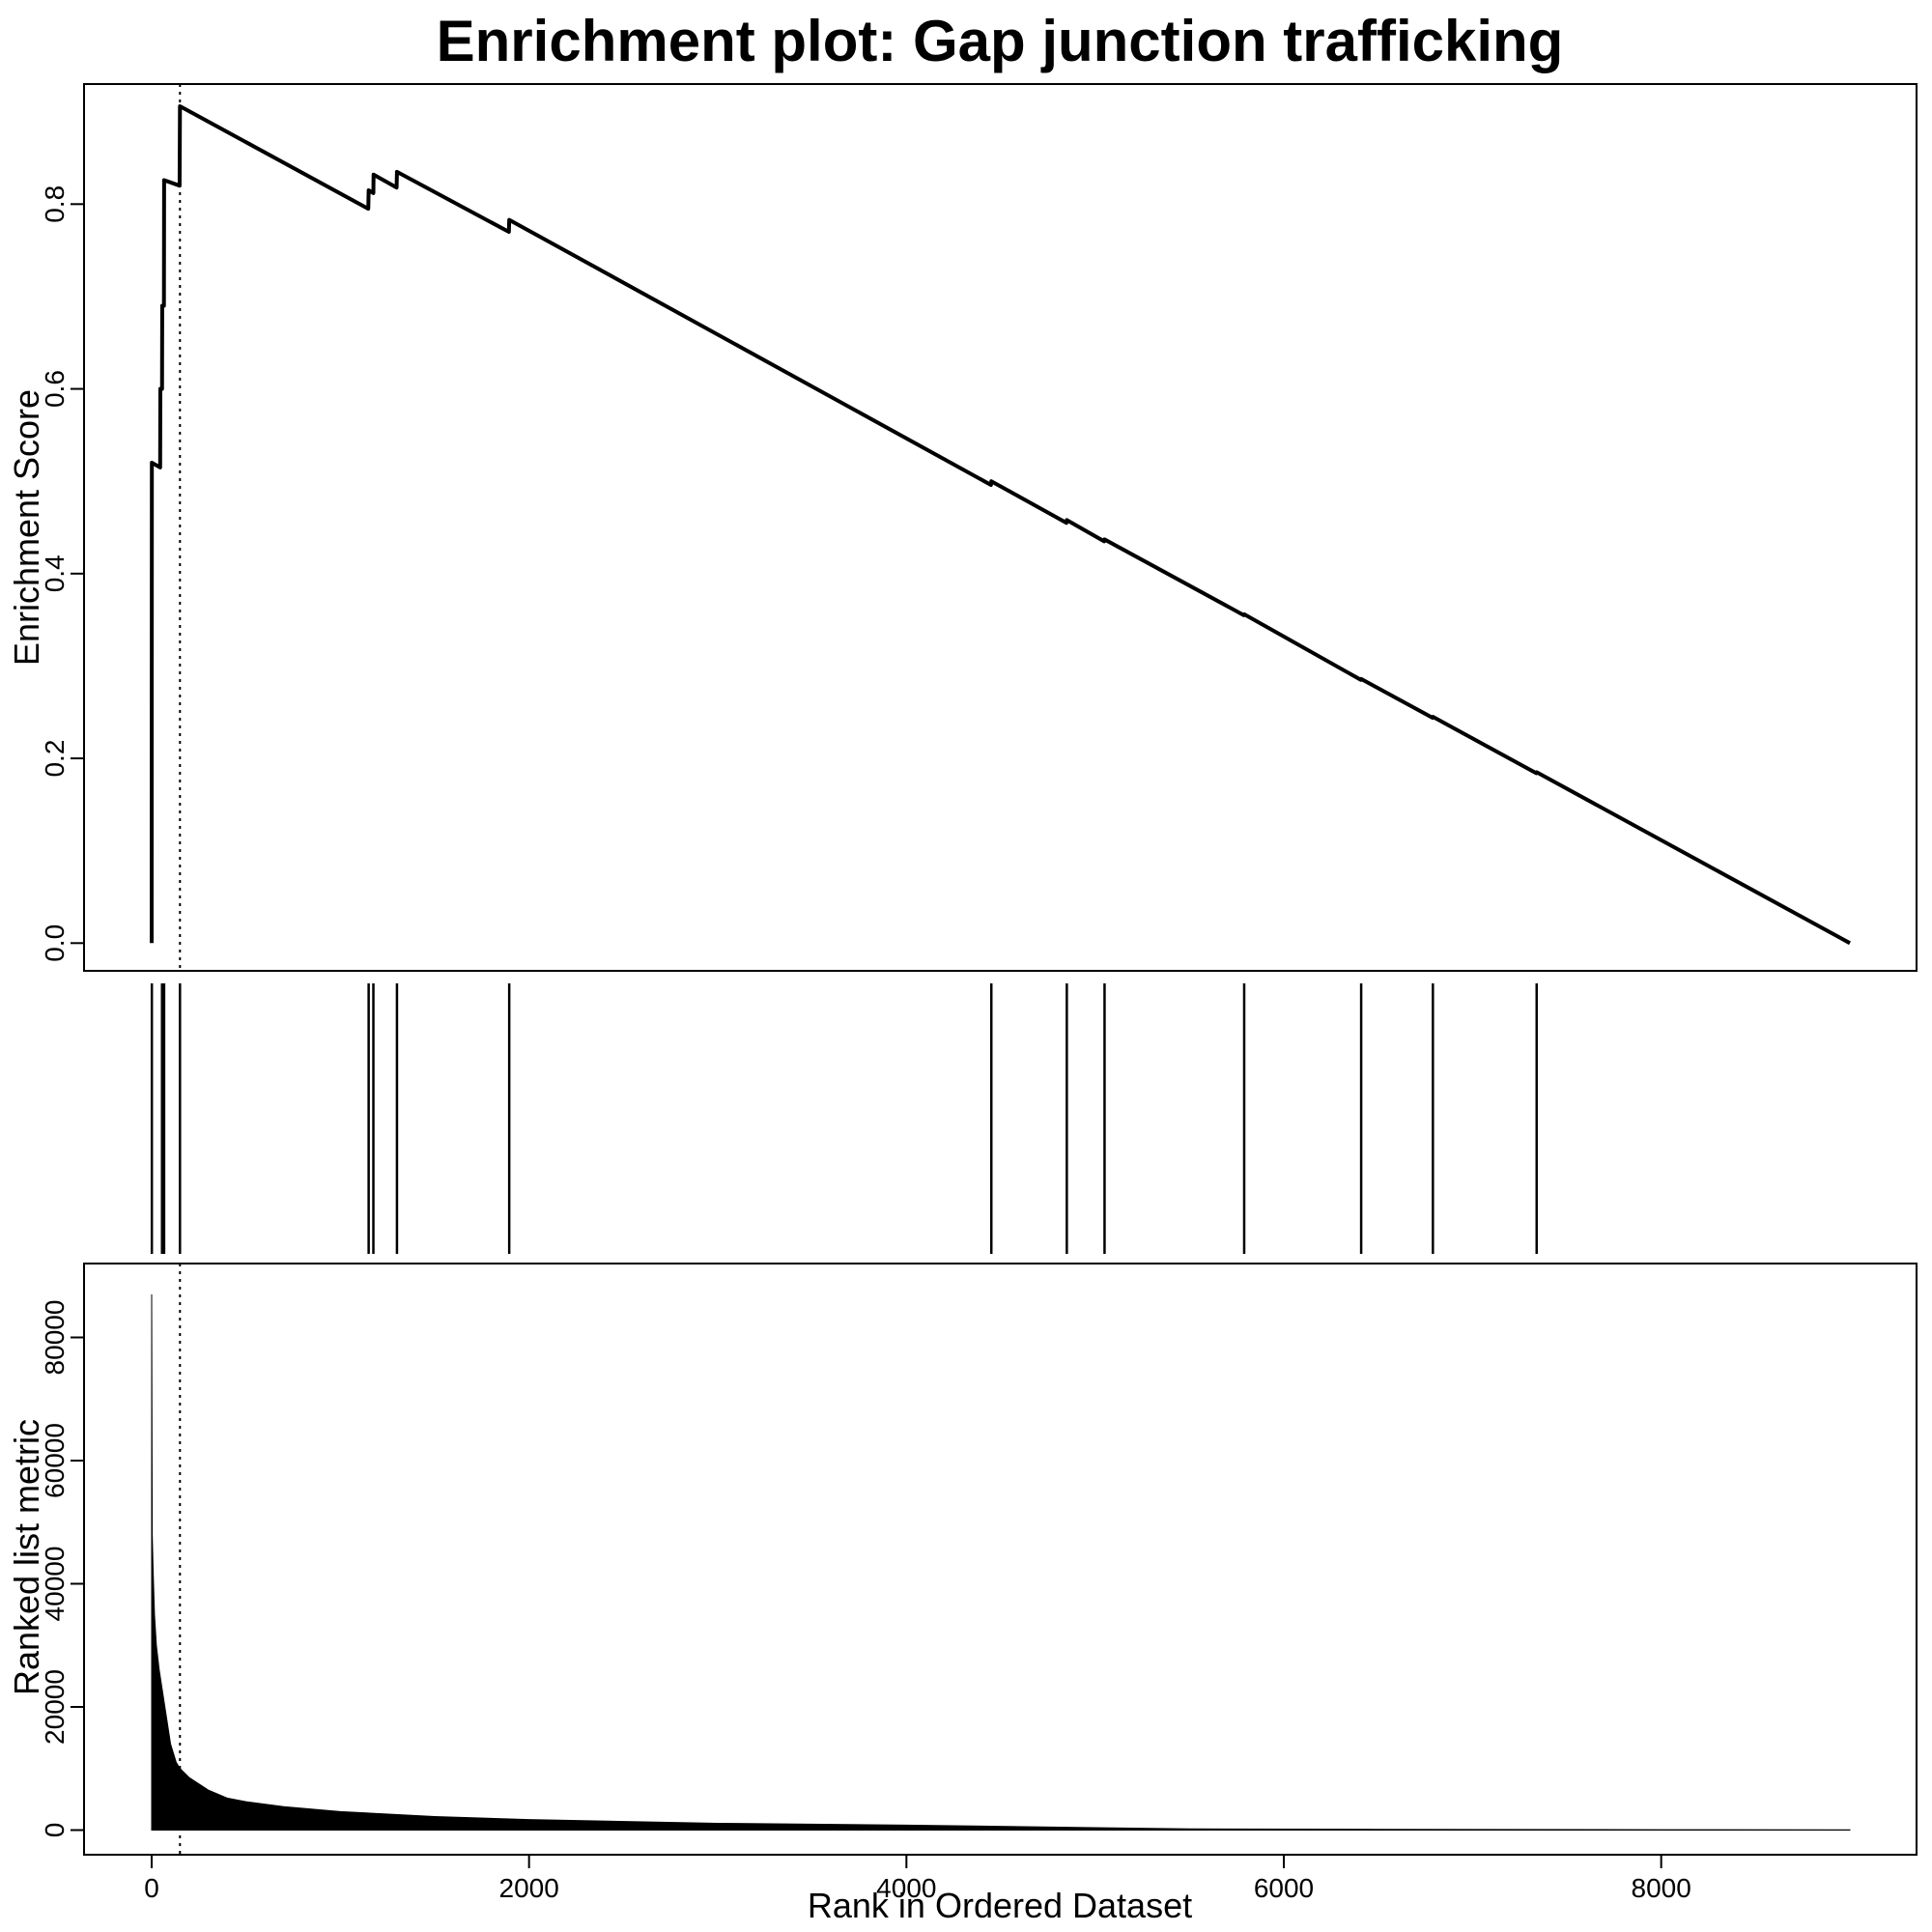 The width and height of the screenshot is (1932, 1932). I want to click on ranked-list-metric-y-tick-label: 20000, so click(55, 1707).